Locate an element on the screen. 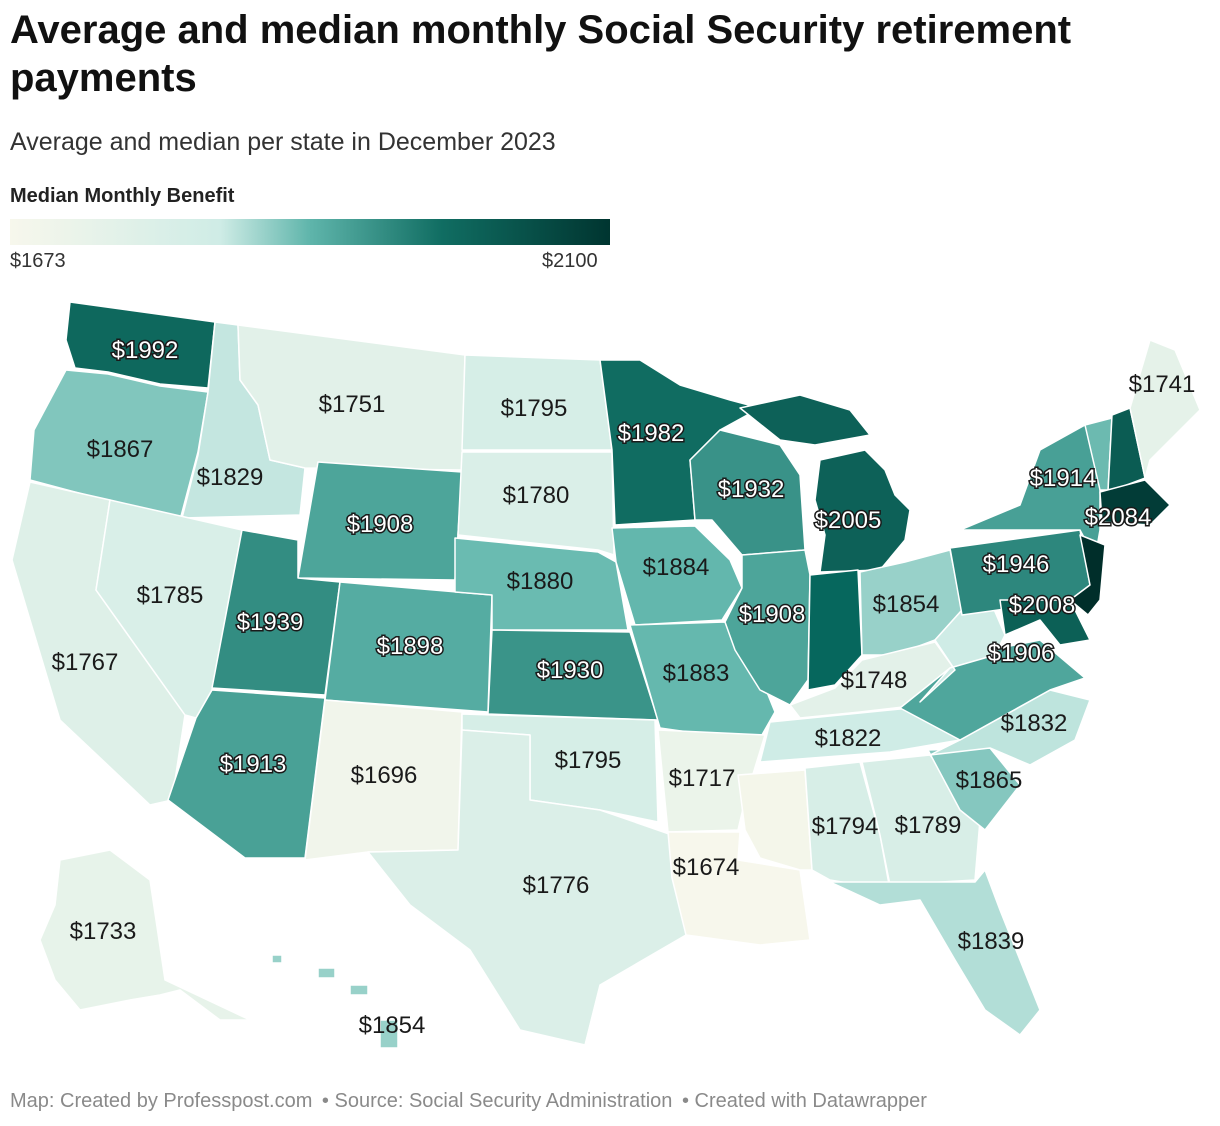  legend-min-label: $1673 is located at coordinates (38, 261).